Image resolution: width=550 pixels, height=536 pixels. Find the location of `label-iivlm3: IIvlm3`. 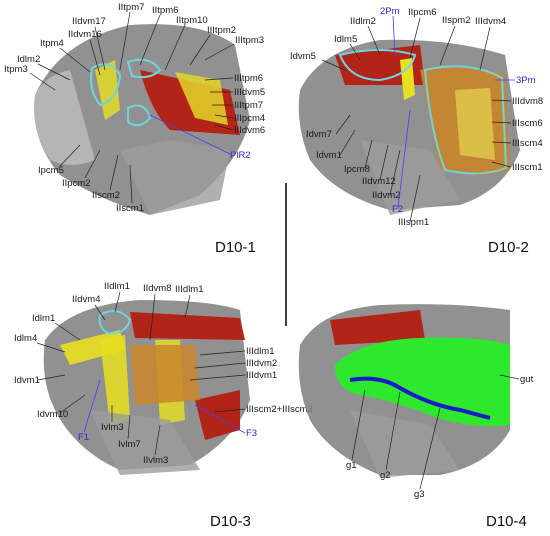

label-iivlm3: IIvlm3 is located at coordinates (155, 460).